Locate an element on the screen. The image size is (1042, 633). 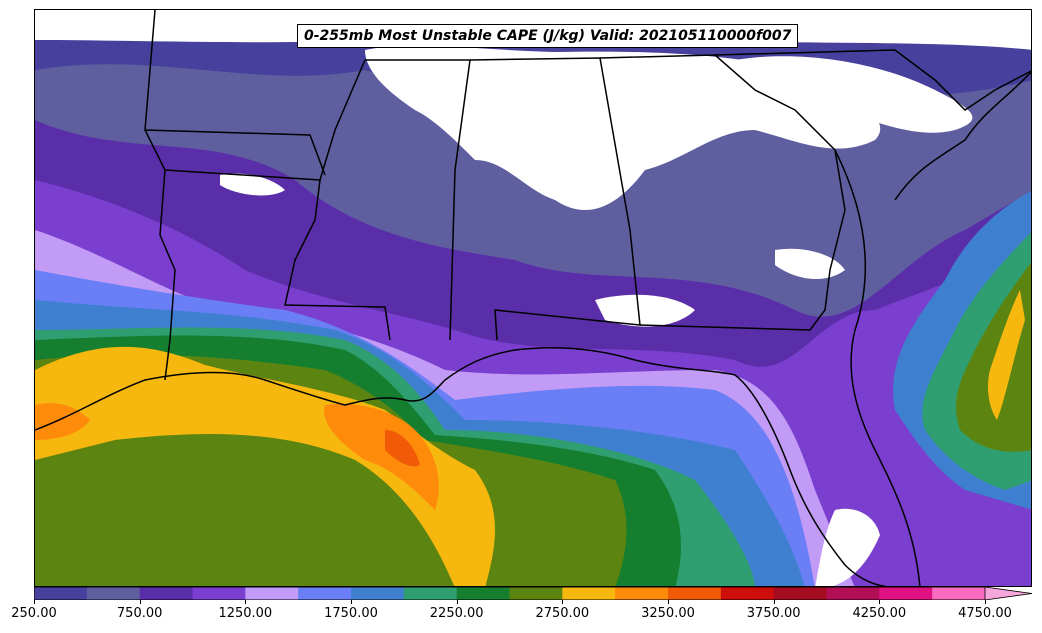
coastline-carolina is located at coordinates (962, 135).